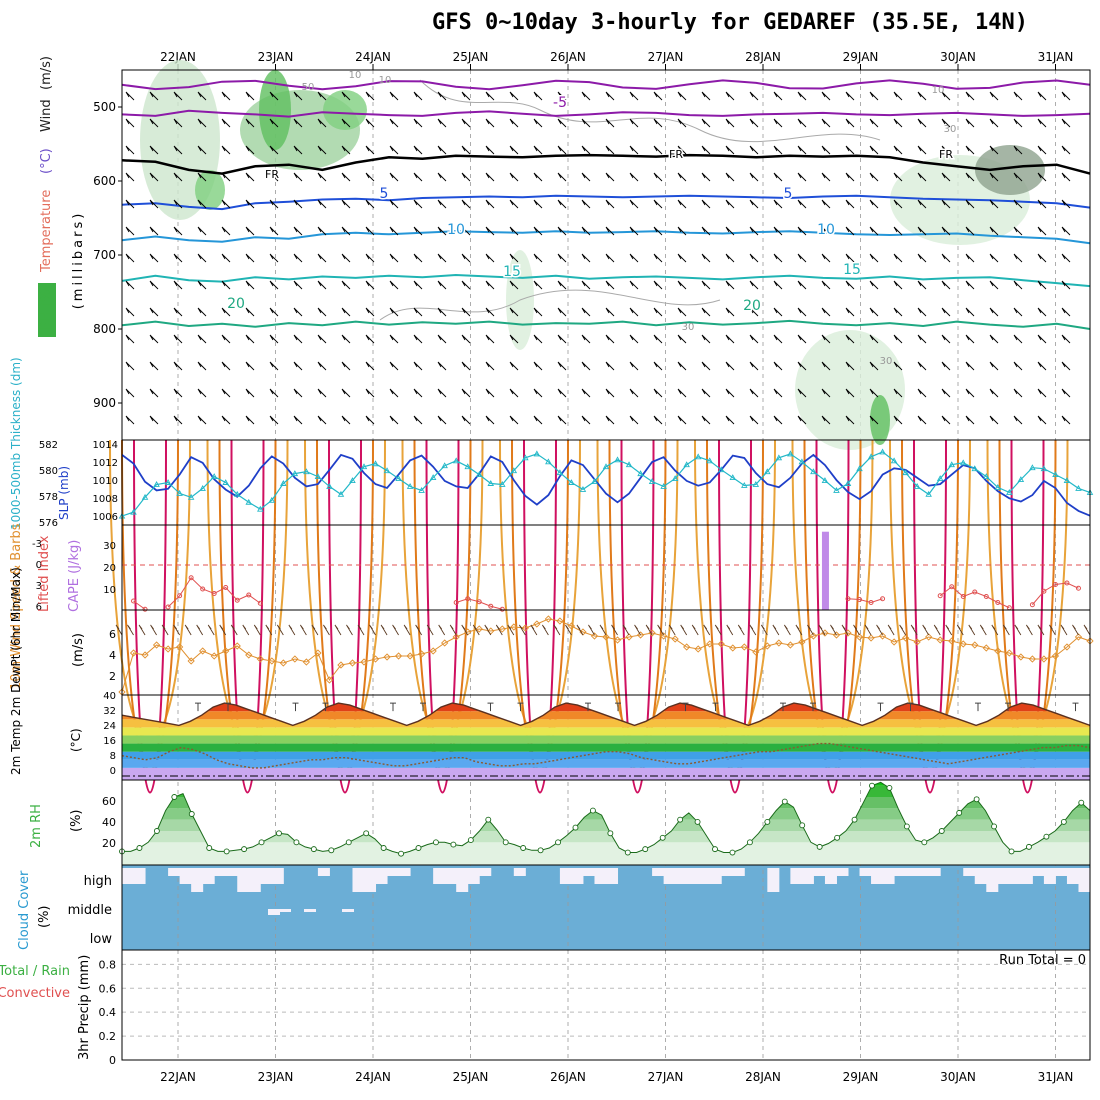 This screenshot has width=1100, height=1100. I want to click on temp-tick-label: 32, so click(109, 711).